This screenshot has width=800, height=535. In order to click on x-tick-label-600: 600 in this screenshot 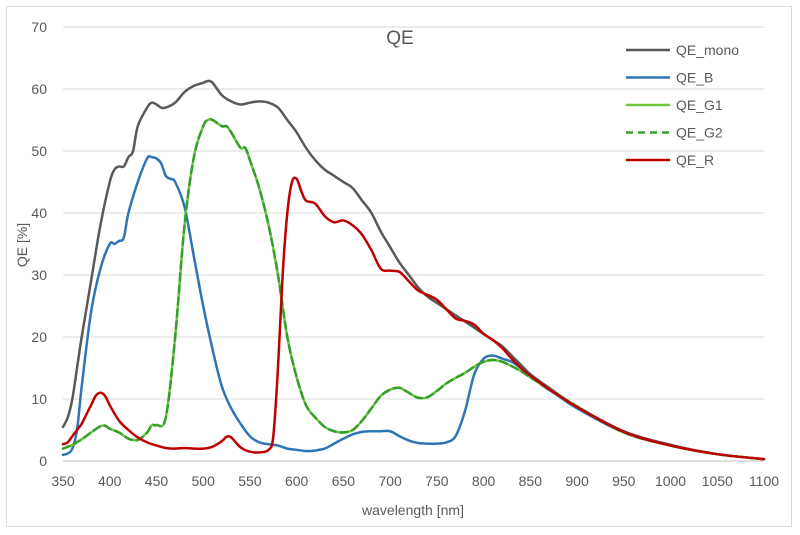, I will do `click(297, 481)`.